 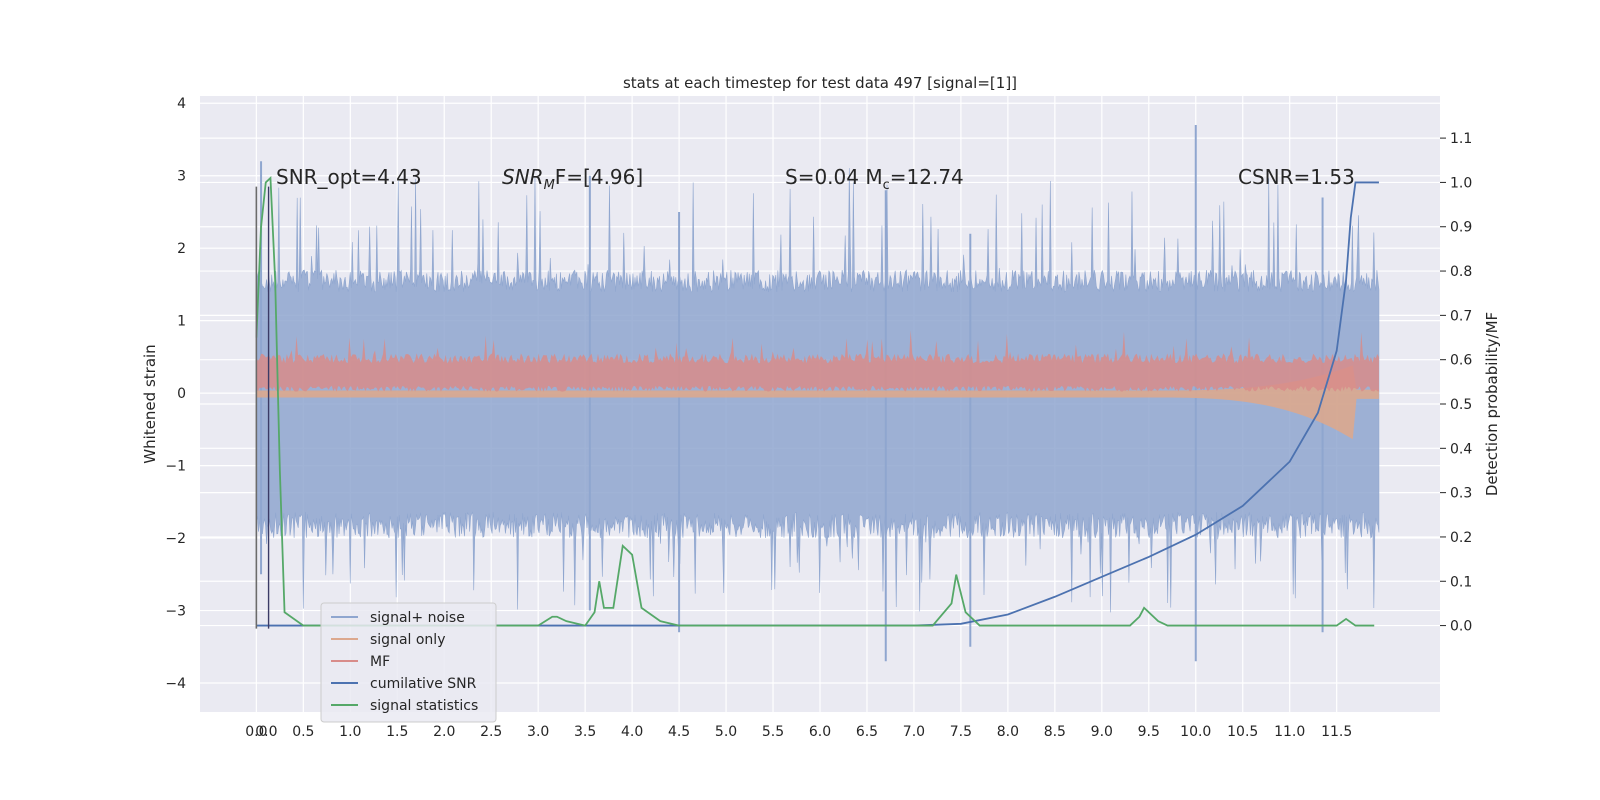 I want to click on y2-tick-label: 0.9, so click(x=1461, y=228).